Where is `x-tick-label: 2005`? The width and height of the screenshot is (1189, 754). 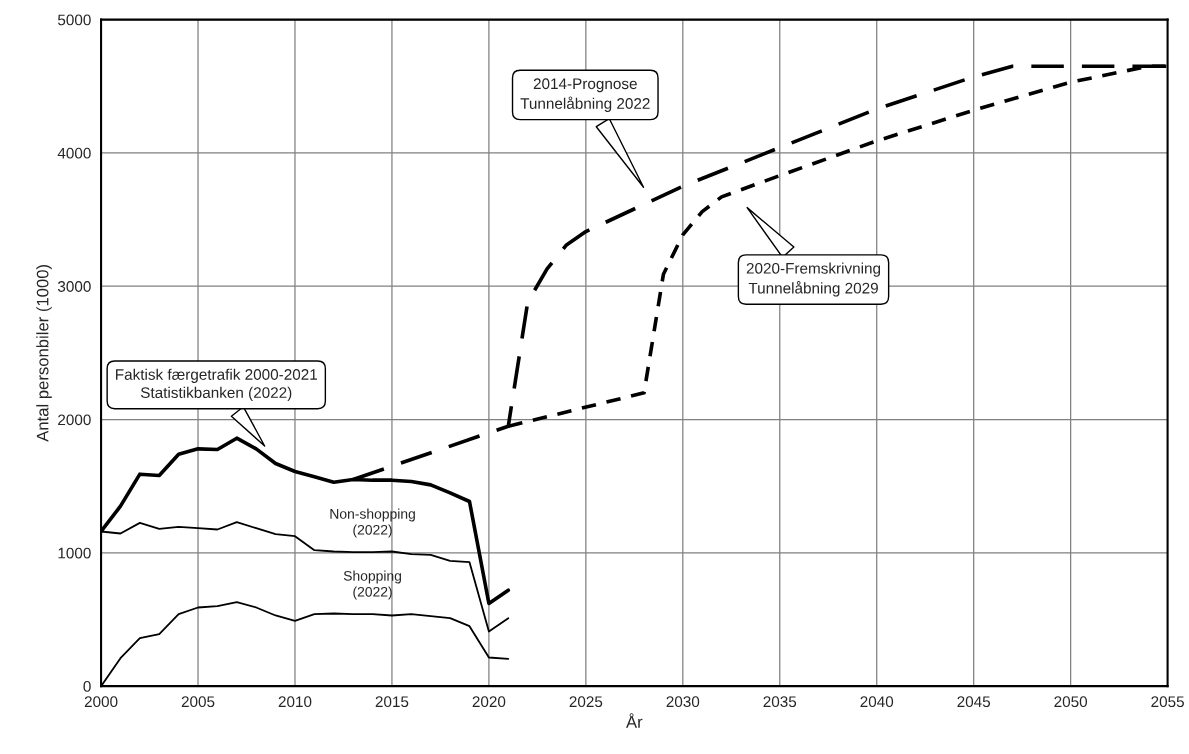
x-tick-label: 2005 is located at coordinates (198, 702).